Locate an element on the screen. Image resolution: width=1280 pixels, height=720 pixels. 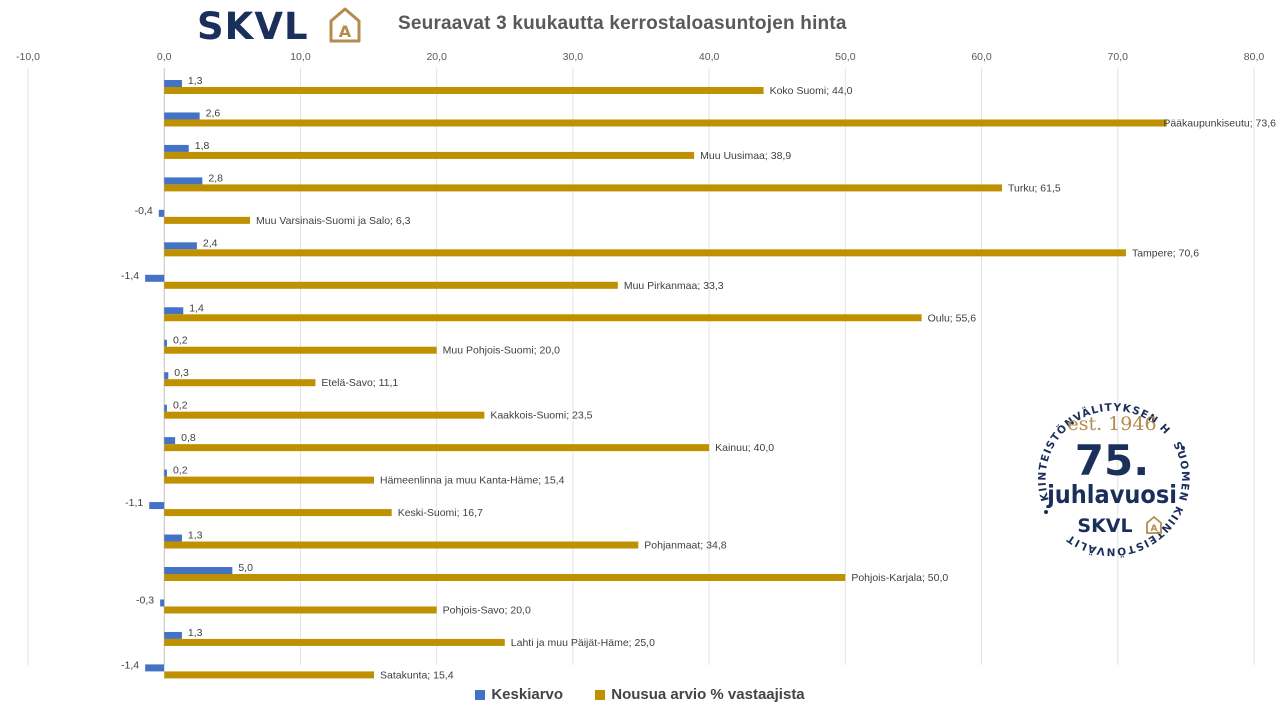
house-icon-letter: A is located at coordinates (345, 31).